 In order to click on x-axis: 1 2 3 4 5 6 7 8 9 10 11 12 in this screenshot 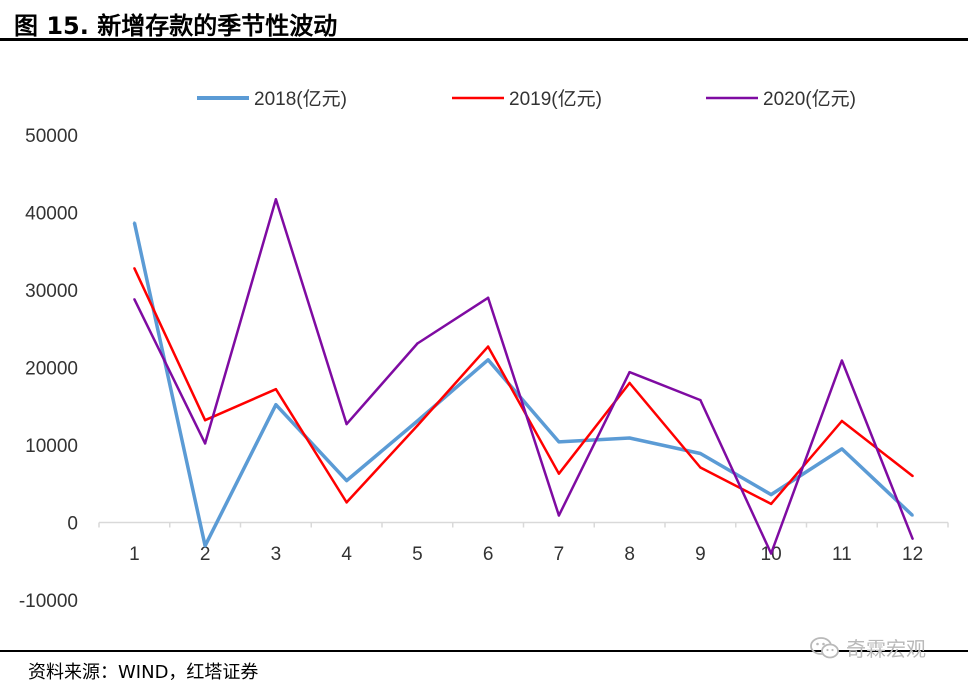, I will do `click(523, 543)`.